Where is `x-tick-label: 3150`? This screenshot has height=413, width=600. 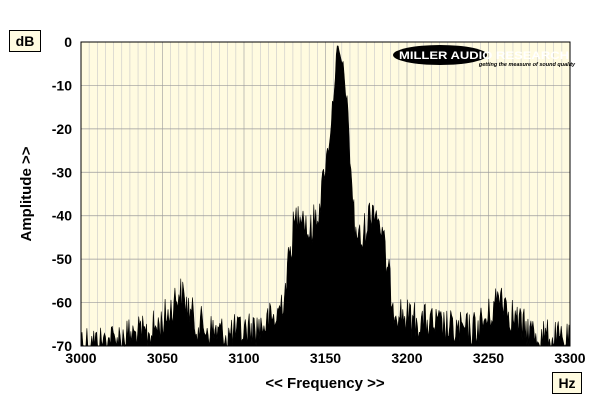 x-tick-label: 3150 is located at coordinates (325, 358).